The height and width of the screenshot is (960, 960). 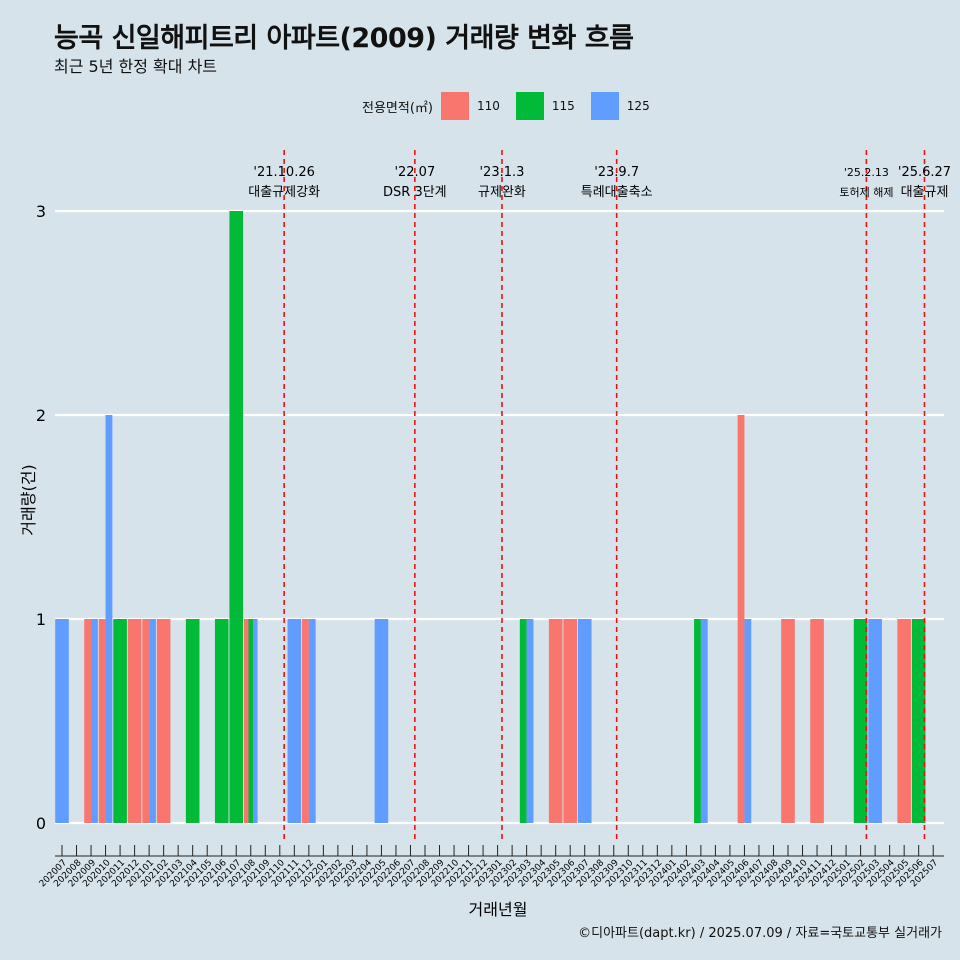 What do you see at coordinates (414, 172) in the screenshot?
I see `event-date: '22.07` at bounding box center [414, 172].